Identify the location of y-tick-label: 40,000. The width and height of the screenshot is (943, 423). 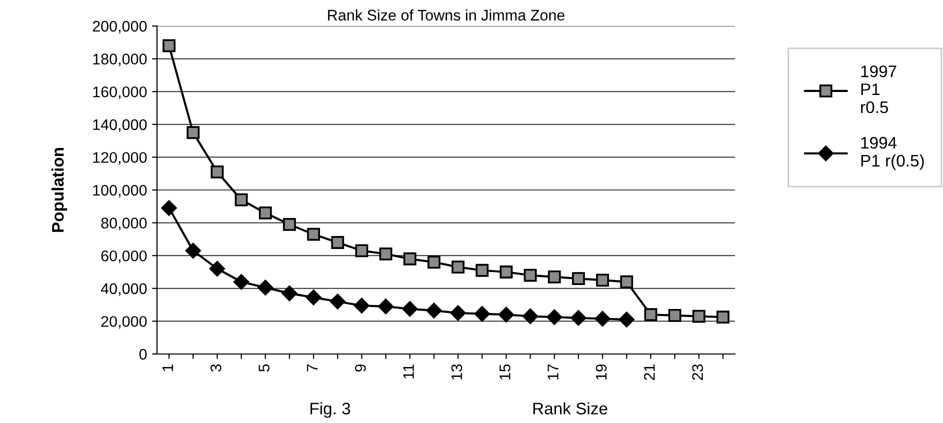
(123, 289).